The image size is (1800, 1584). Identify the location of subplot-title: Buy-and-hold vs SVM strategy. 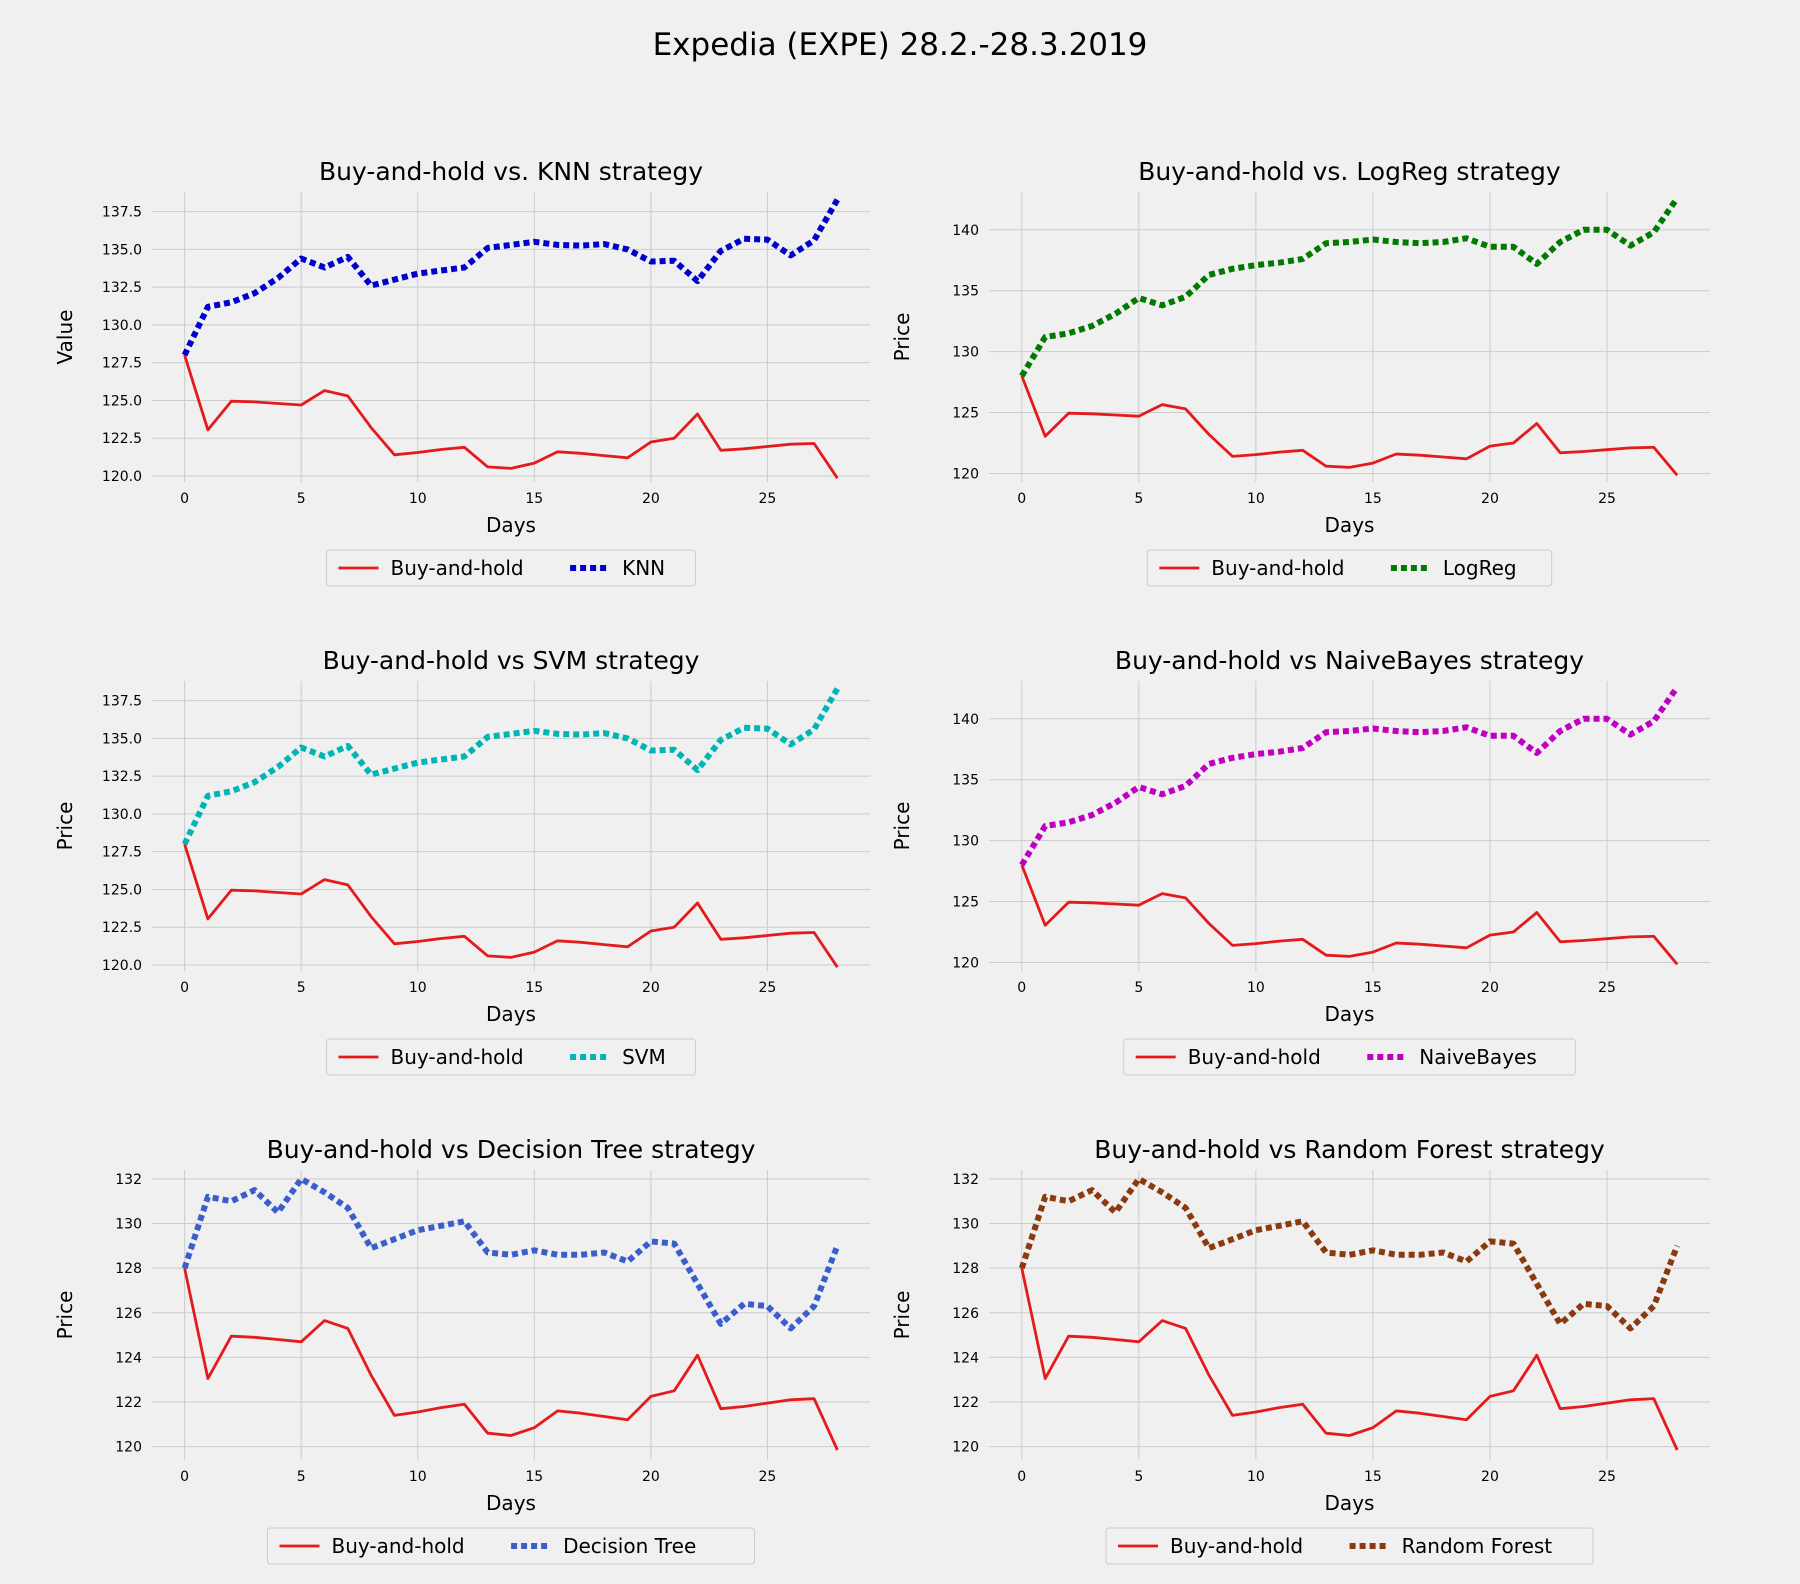
(511, 660).